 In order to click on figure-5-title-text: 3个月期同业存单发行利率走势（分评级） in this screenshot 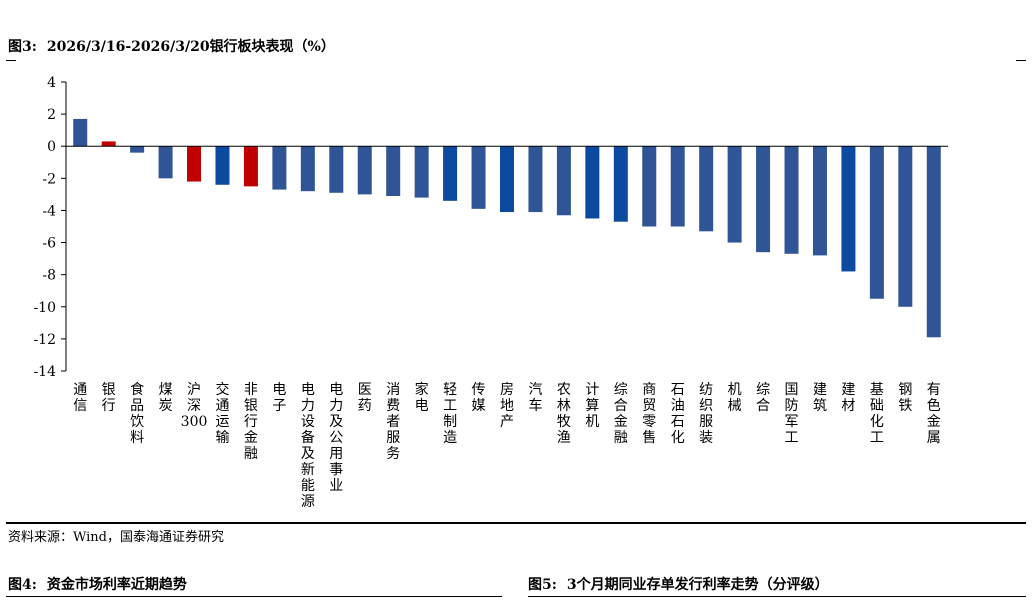, I will do `click(697, 585)`.